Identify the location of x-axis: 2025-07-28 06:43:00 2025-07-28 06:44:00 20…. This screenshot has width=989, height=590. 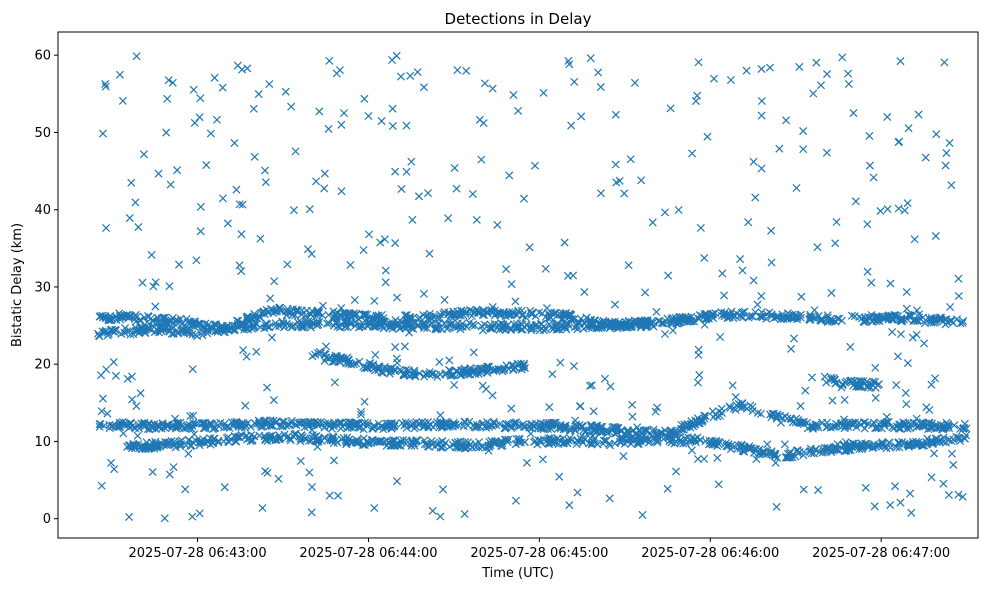
(539, 549).